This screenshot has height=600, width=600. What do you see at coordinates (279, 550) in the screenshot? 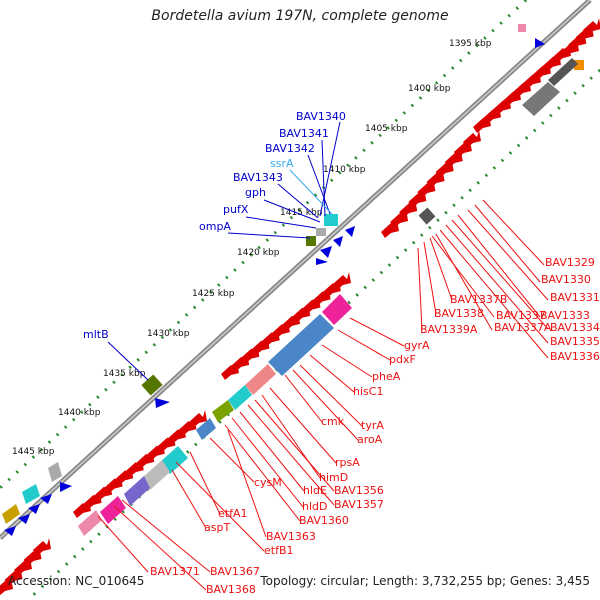
I see `gene-label-etfB1: etfB1` at bounding box center [279, 550].